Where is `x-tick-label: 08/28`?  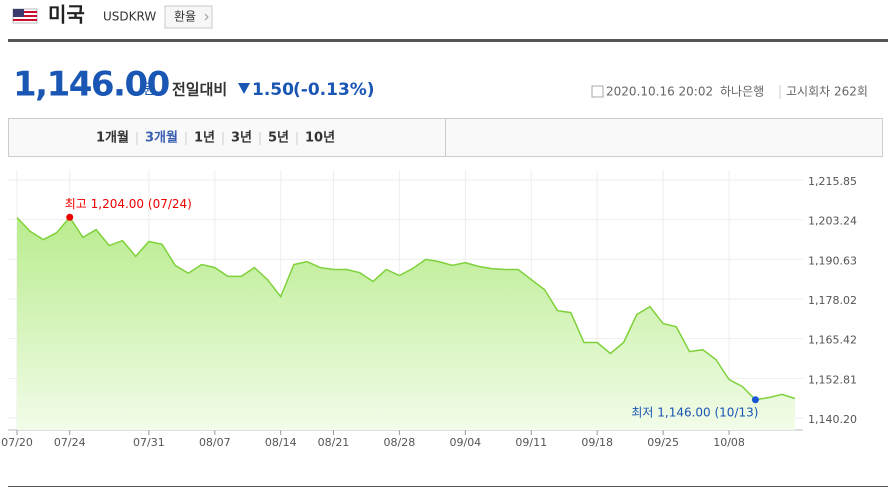 x-tick-label: 08/28 is located at coordinates (400, 442).